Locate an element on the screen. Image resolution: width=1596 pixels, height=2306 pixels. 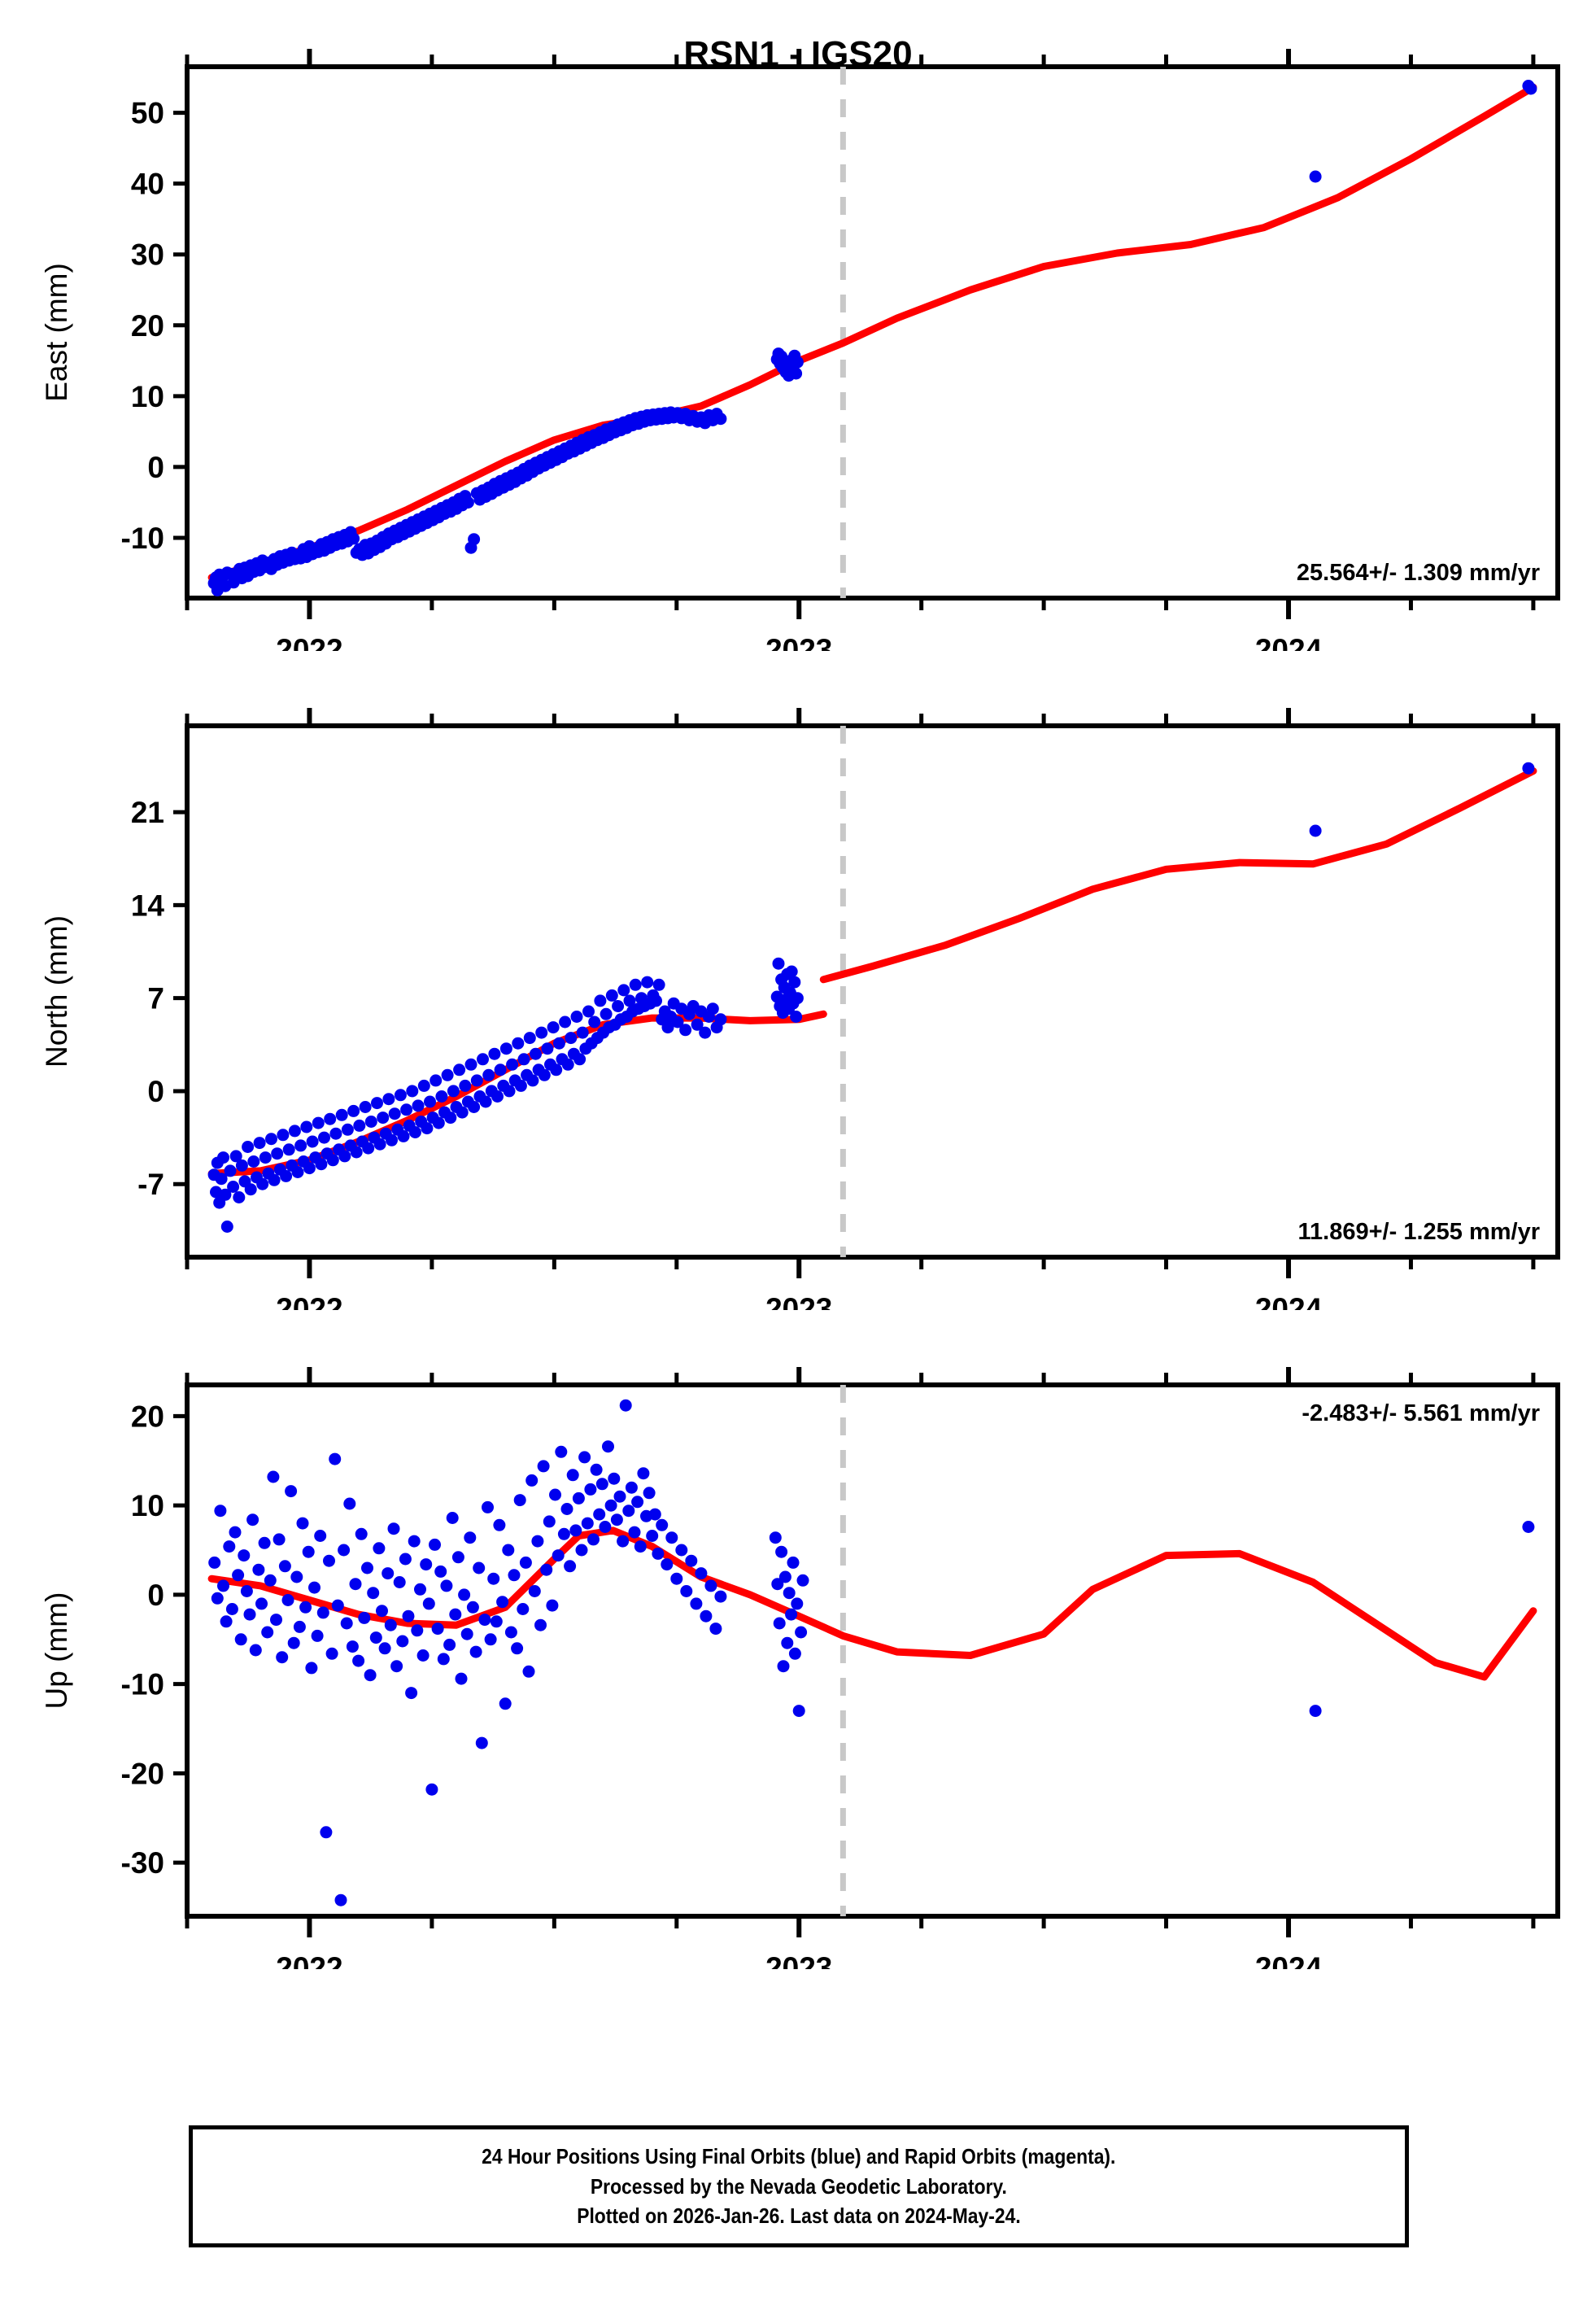
y-tick-label: 30 is located at coordinates (147, 255).